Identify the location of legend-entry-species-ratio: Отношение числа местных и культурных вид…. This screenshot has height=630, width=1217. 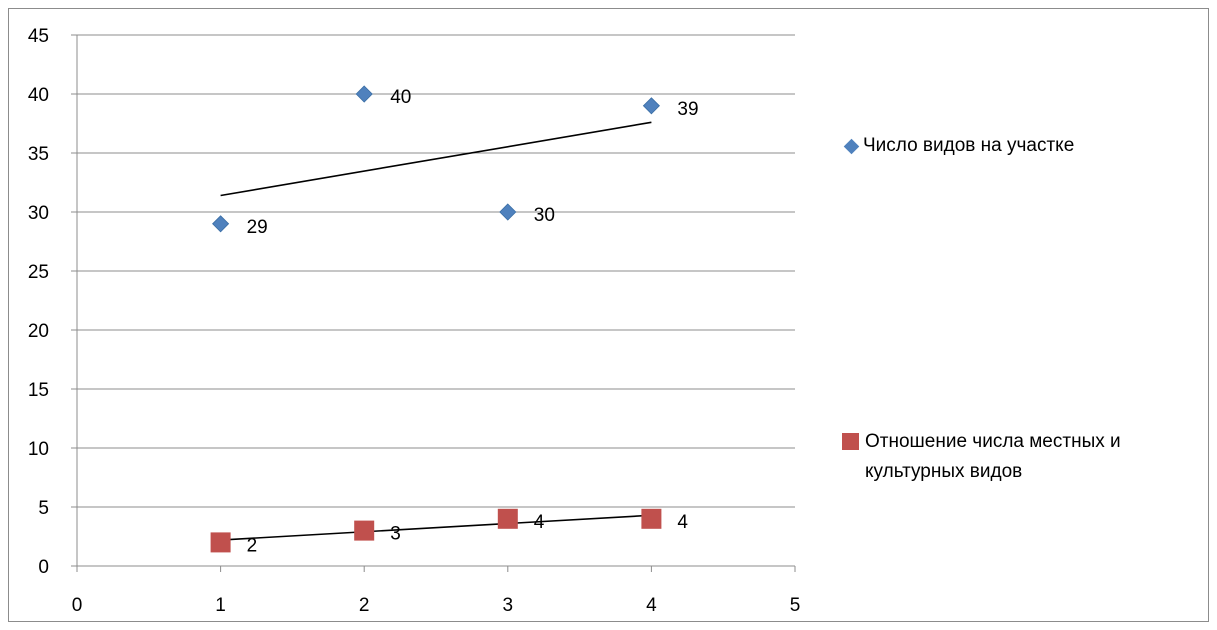
(1022, 457).